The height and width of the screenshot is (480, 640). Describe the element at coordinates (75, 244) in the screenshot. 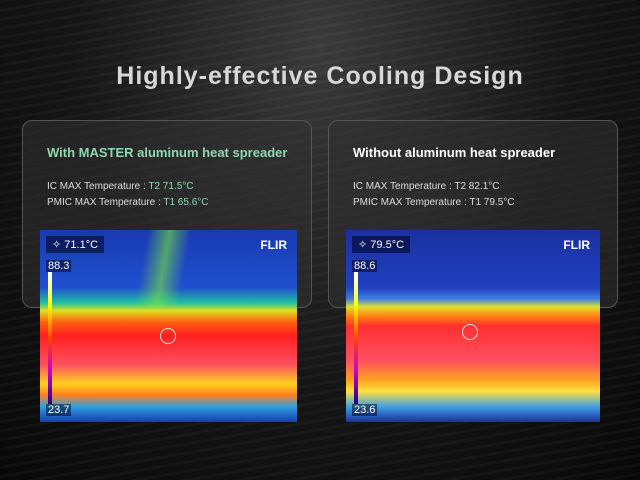

I see `spot-temperature: ✧ 71.1°C` at that location.